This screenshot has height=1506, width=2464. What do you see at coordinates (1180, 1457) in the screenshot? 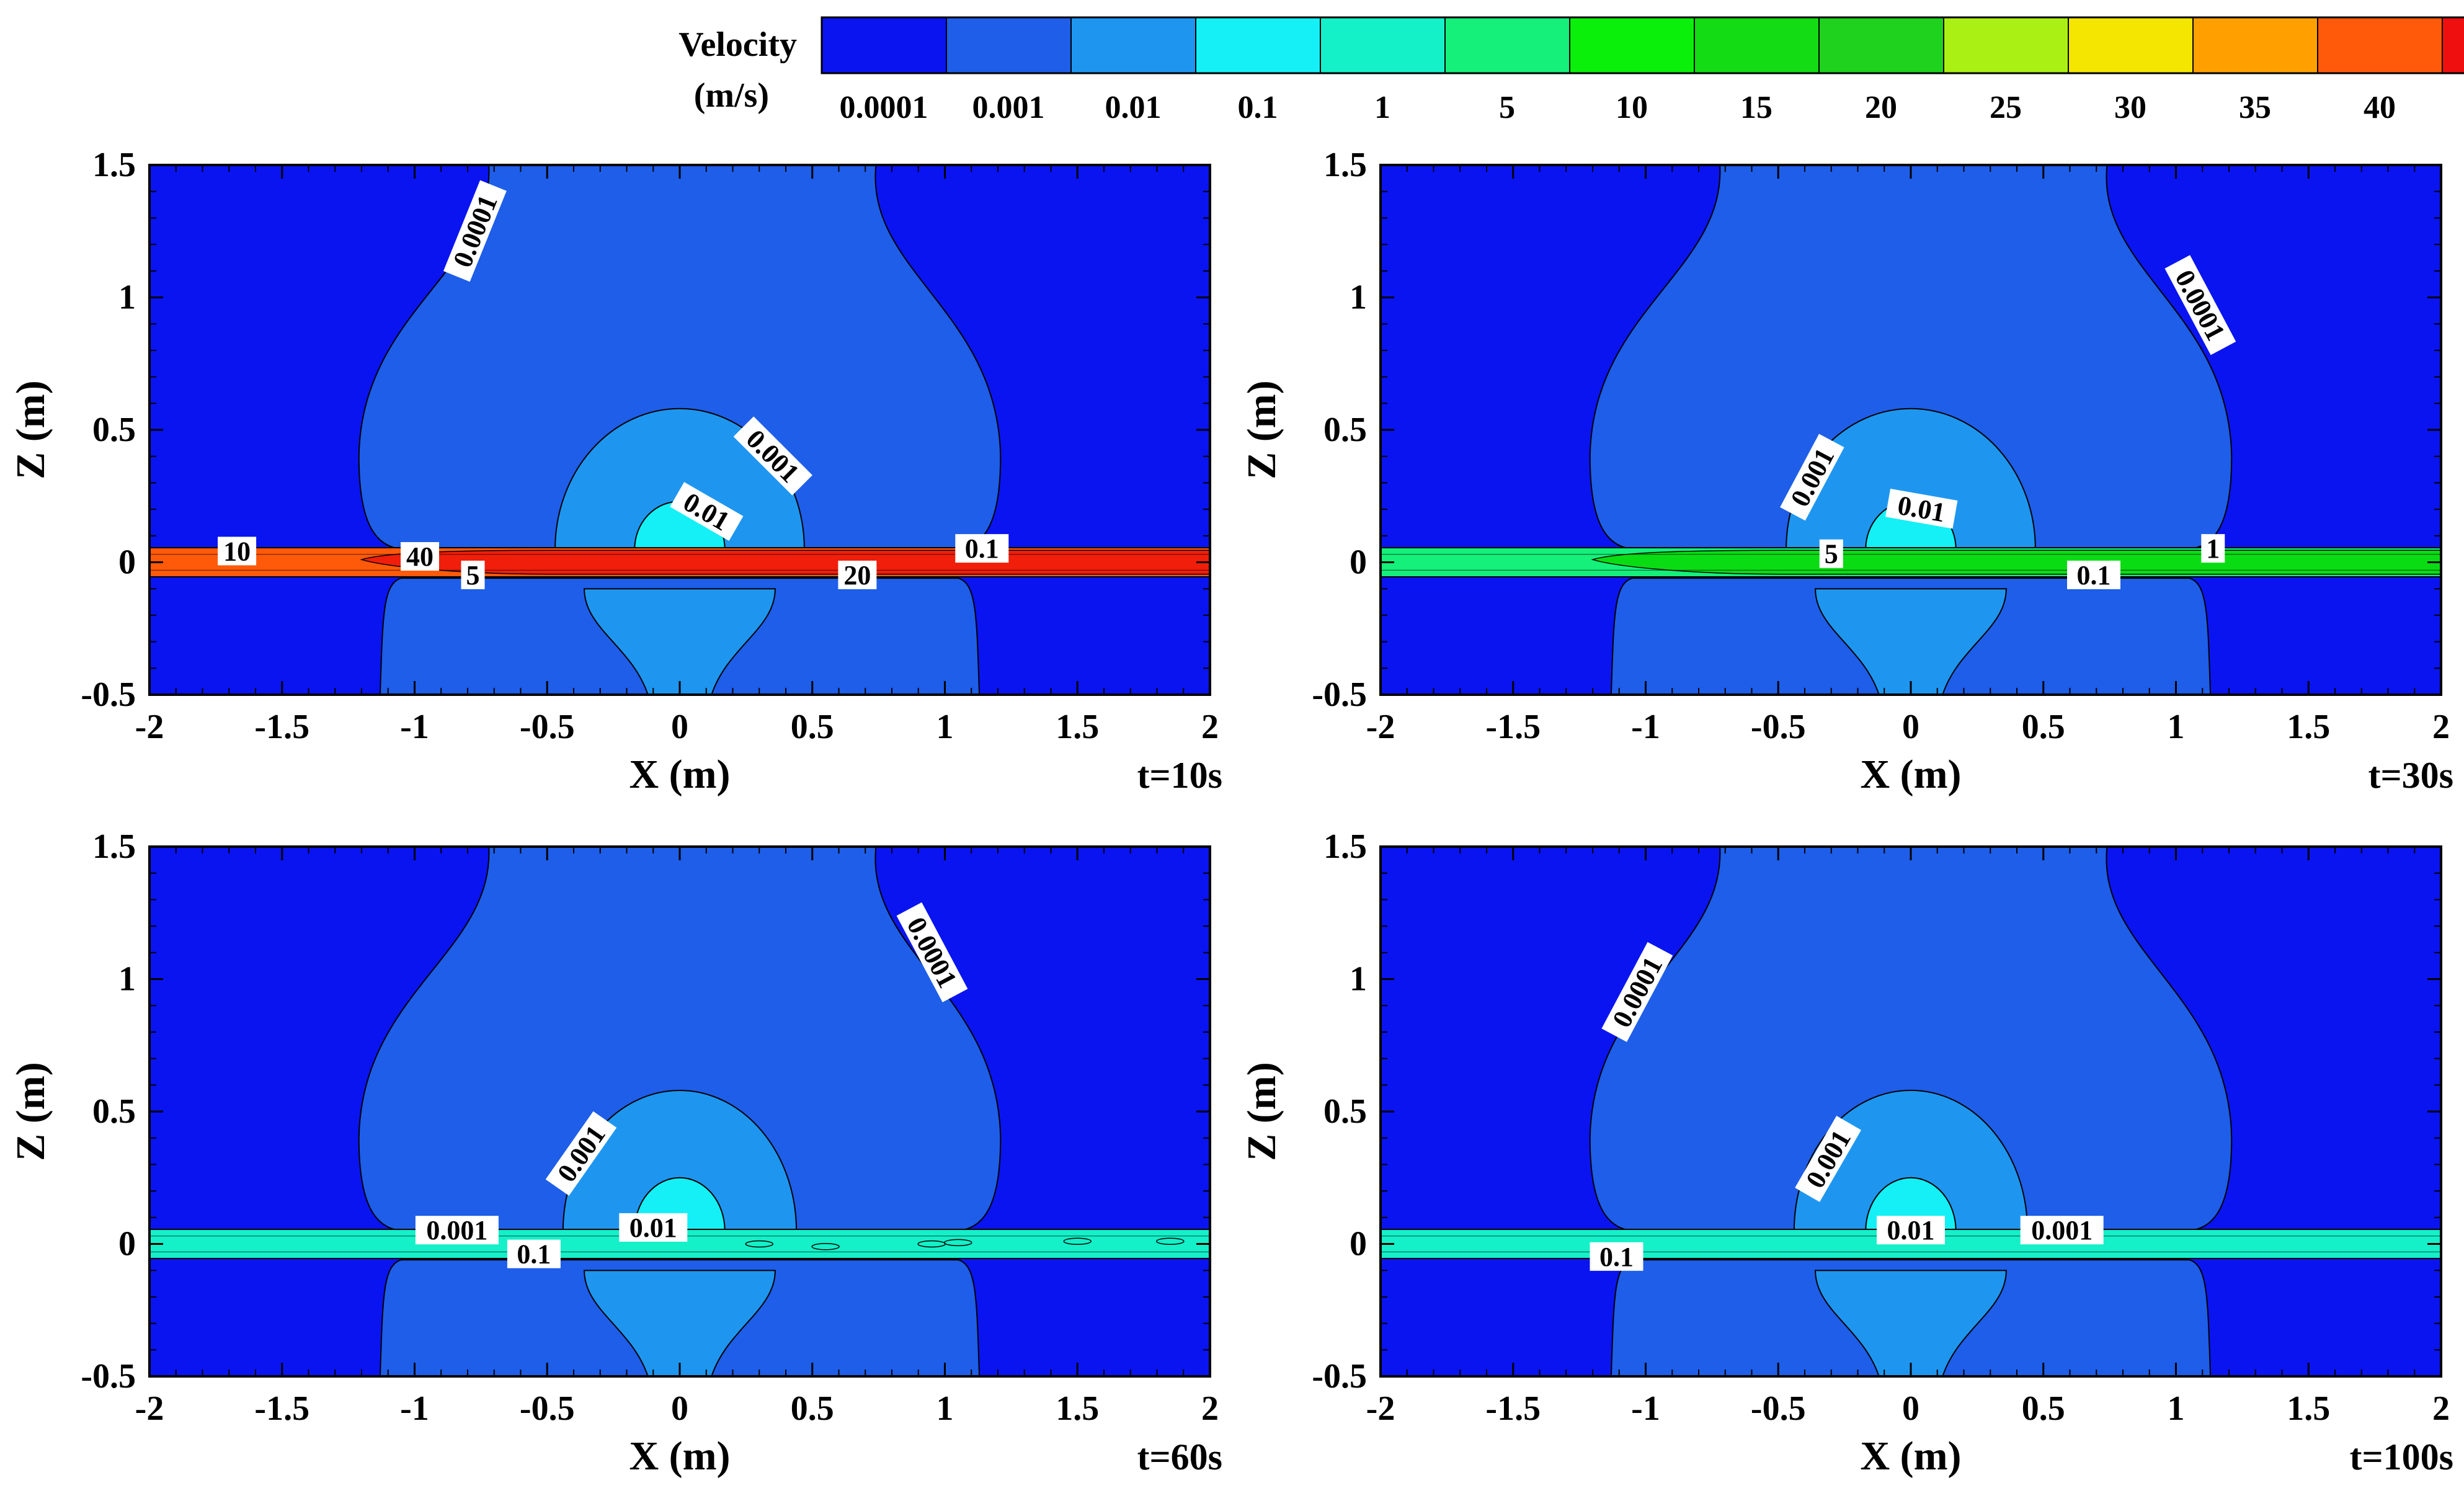
I see `time-label: t=60s` at bounding box center [1180, 1457].